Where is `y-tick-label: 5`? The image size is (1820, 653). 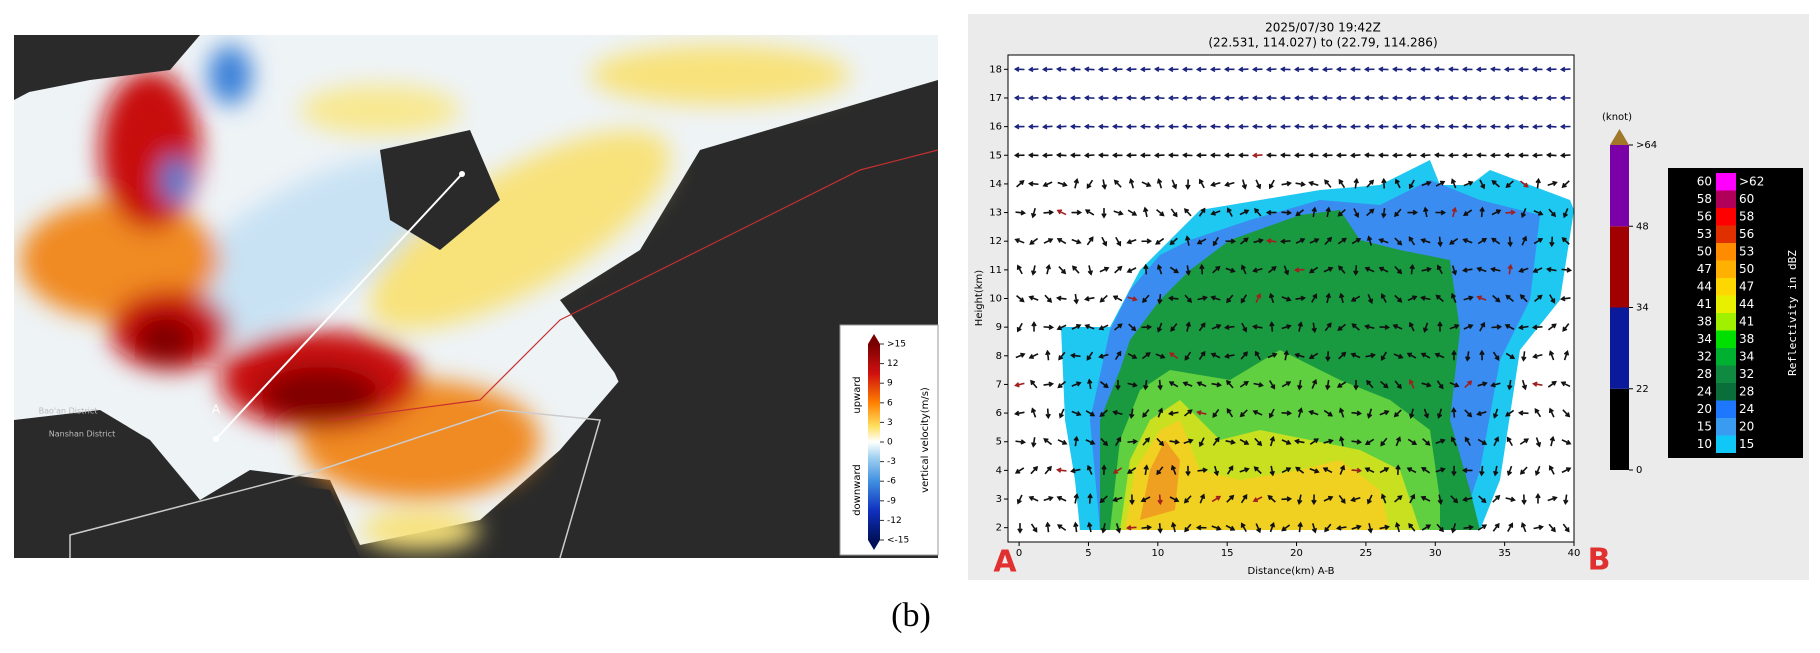
y-tick-label: 5 is located at coordinates (999, 442).